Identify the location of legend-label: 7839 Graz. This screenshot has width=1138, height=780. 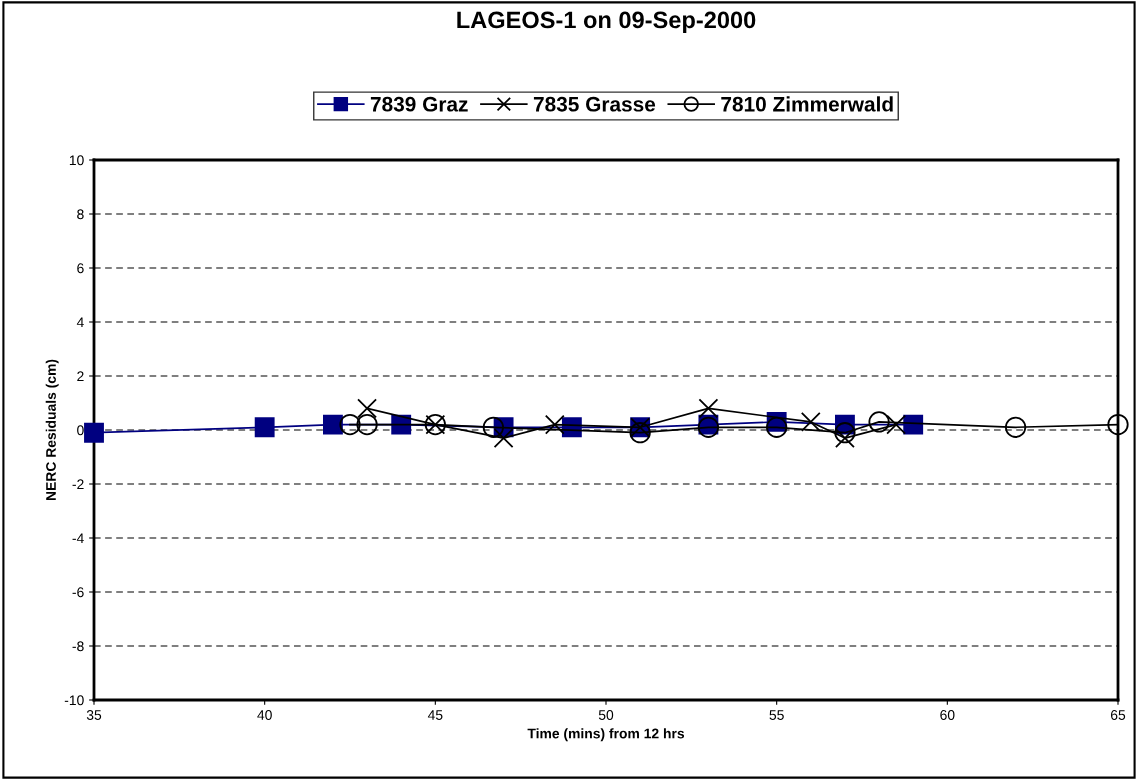
(419, 104).